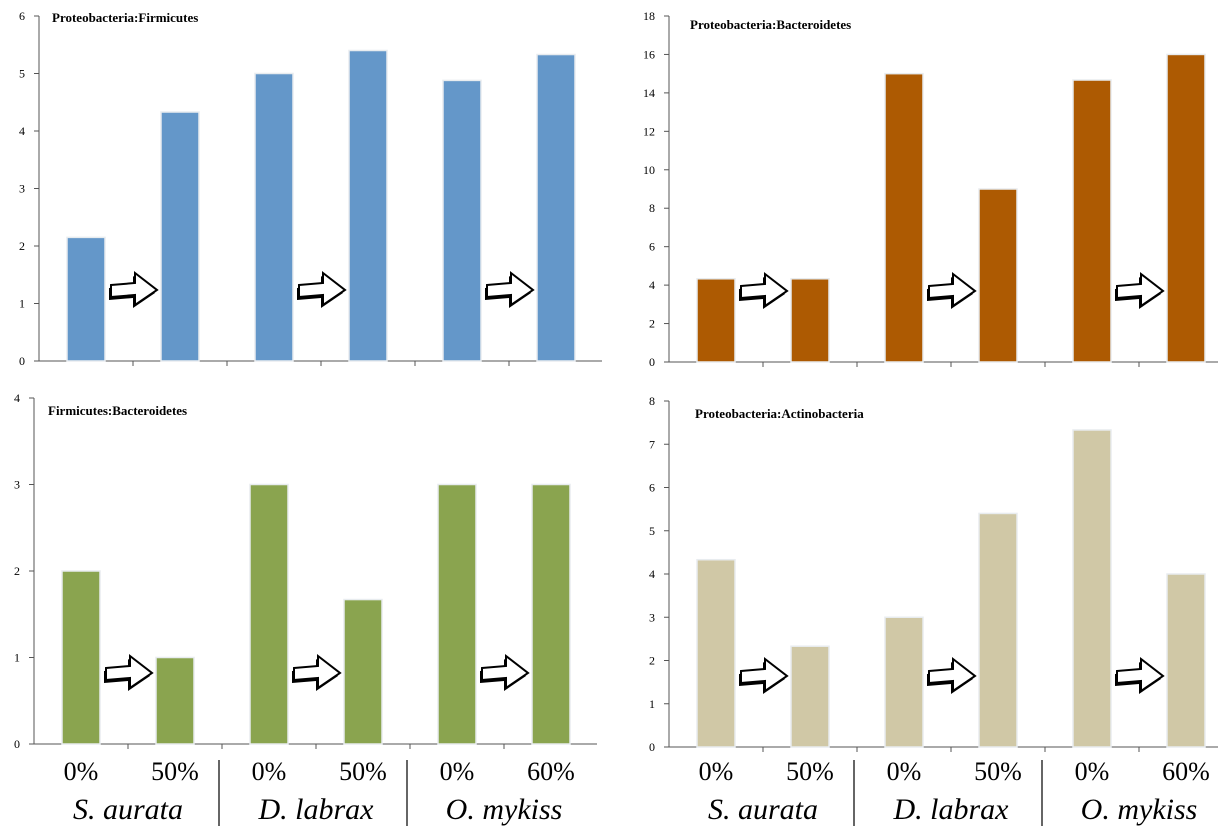 Image resolution: width=1218 pixels, height=828 pixels. What do you see at coordinates (1186, 208) in the screenshot?
I see `bar-o-mykiss-60-: O. mykiss 60%: 16` at bounding box center [1186, 208].